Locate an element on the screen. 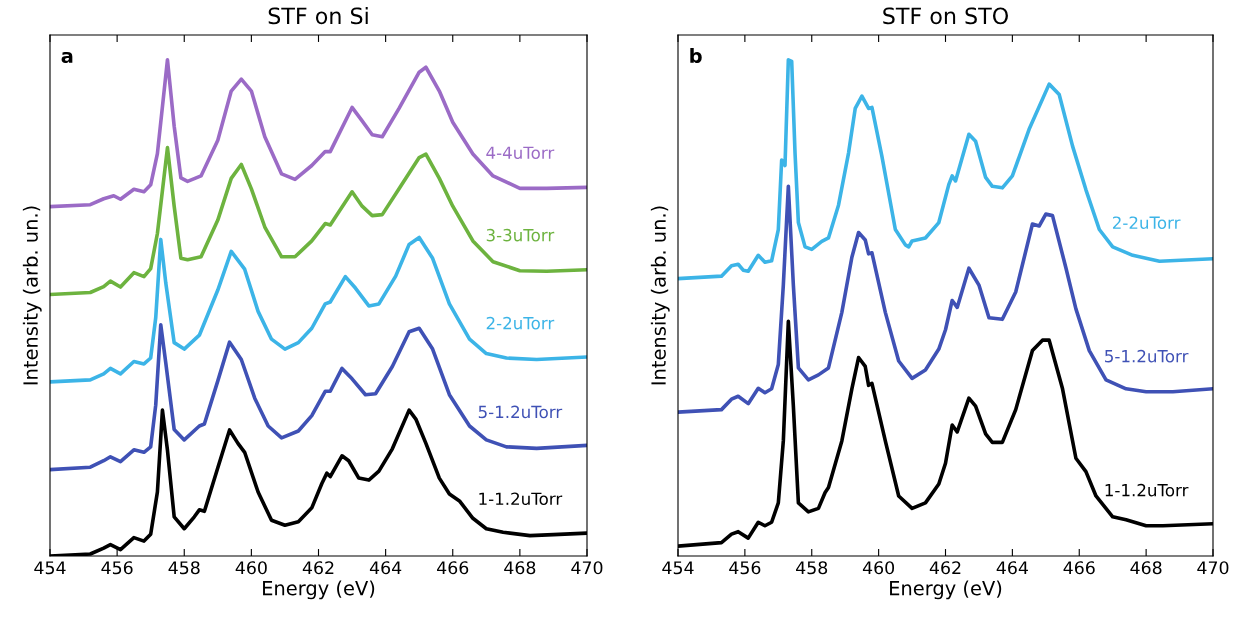 The height and width of the screenshot is (626, 1241). annotation: b is located at coordinates (696, 56).